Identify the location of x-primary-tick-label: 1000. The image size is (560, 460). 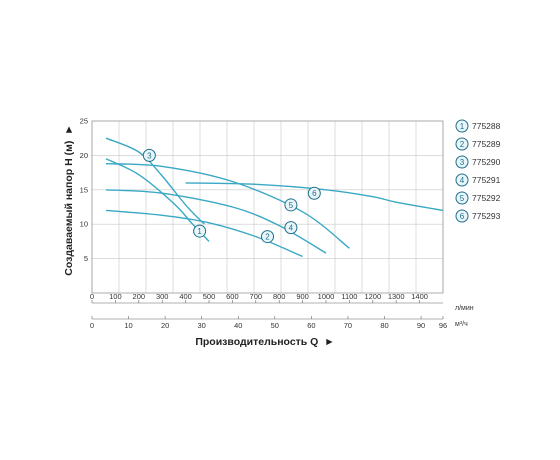
(326, 296).